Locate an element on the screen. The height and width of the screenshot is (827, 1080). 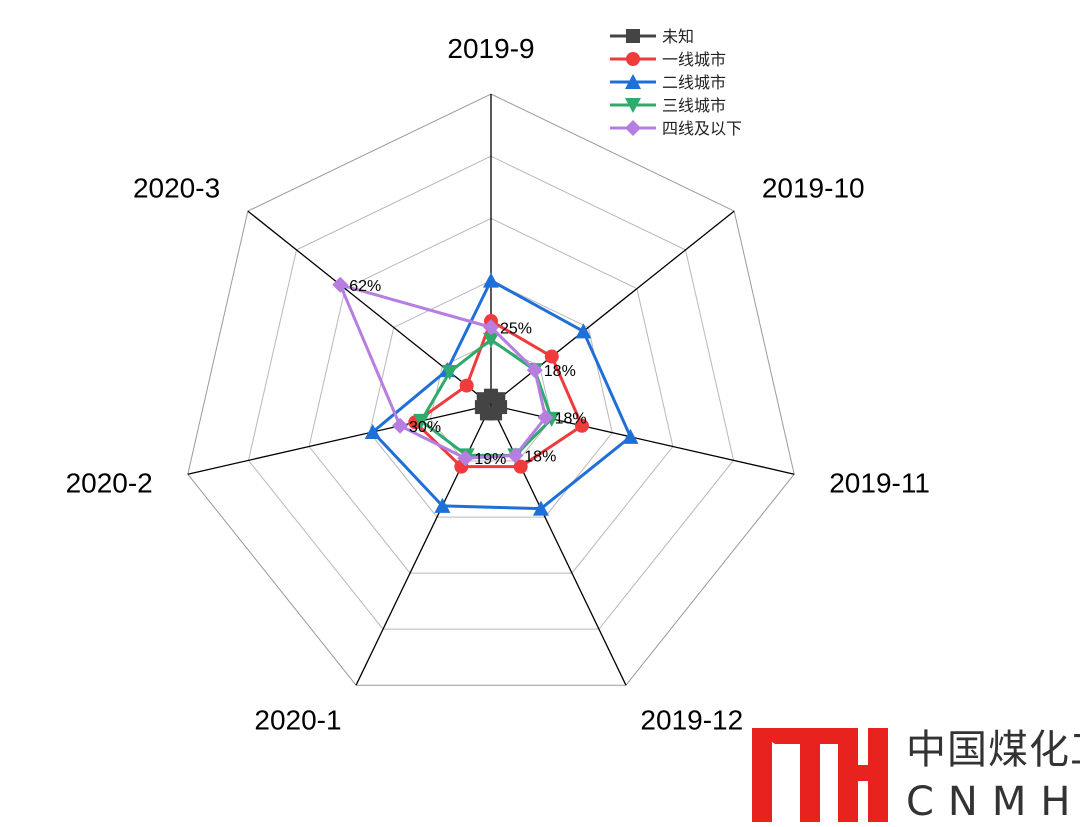
legend-item-3: 三线城市 is located at coordinates (668, 105).